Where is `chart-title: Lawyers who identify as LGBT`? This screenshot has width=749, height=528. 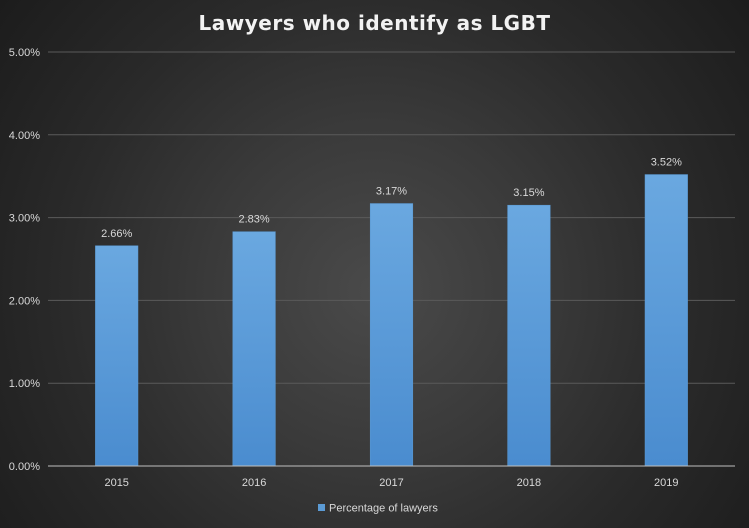
chart-title: Lawyers who identify as LGBT is located at coordinates (375, 23).